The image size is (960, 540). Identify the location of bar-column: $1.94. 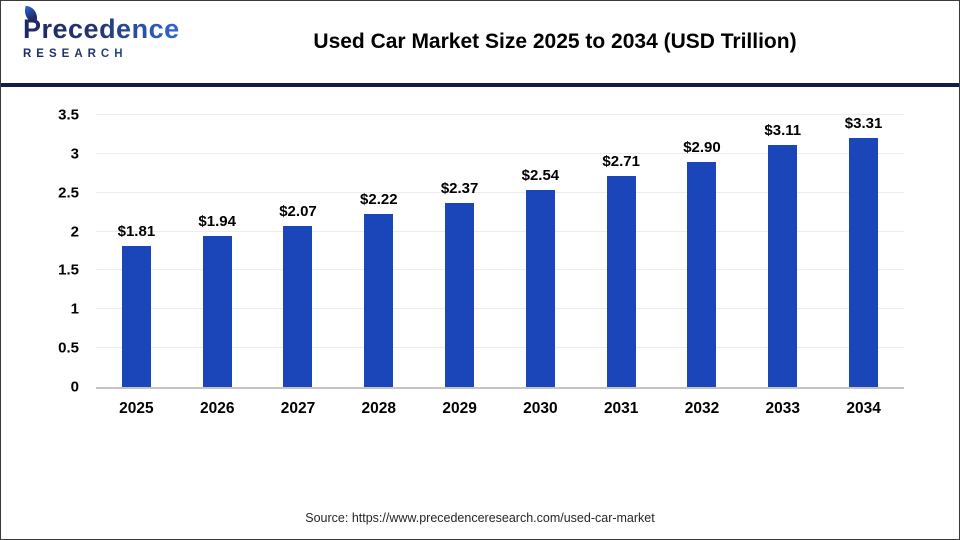
(217, 251).